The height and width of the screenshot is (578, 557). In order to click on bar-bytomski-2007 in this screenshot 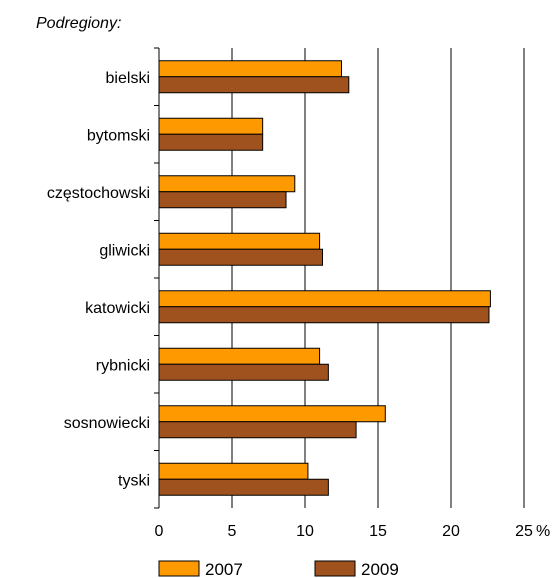, I will do `click(211, 126)`.